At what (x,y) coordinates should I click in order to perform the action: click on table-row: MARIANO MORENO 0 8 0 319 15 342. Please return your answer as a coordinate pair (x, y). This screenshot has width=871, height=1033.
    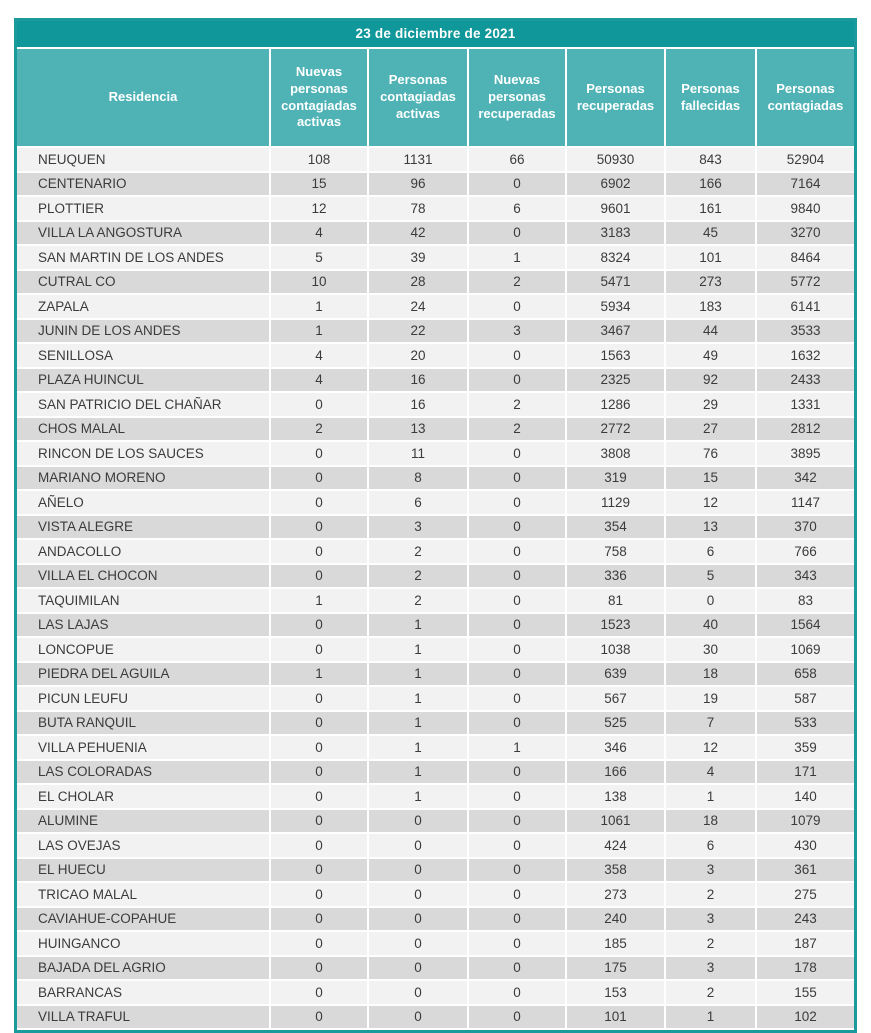
    Looking at the image, I should click on (435, 477).